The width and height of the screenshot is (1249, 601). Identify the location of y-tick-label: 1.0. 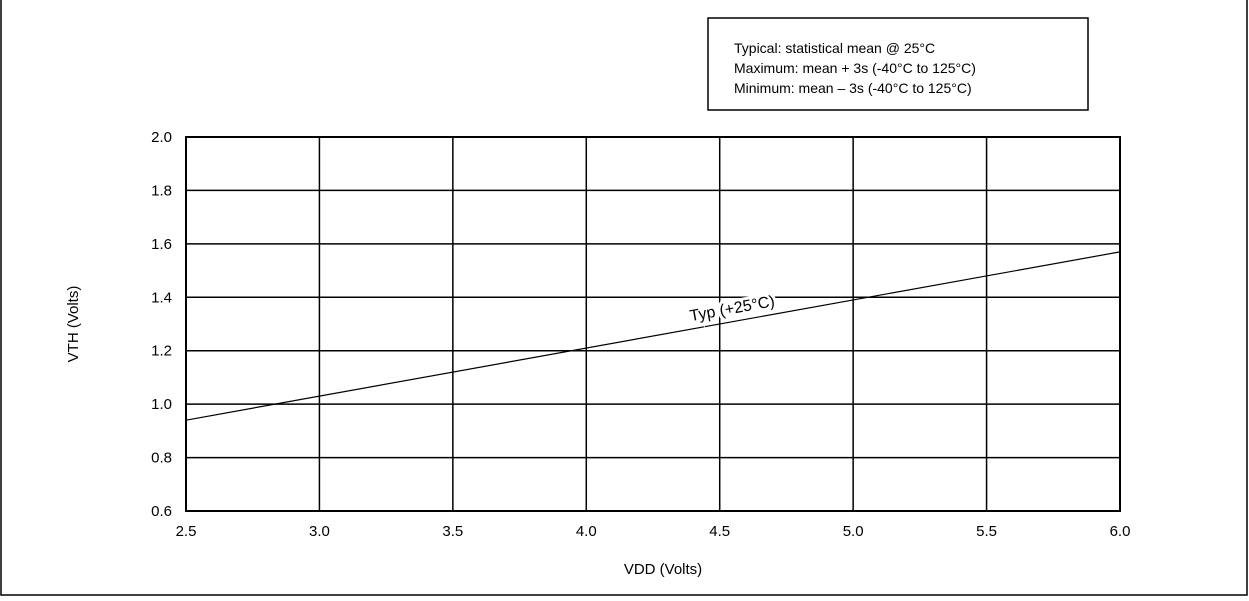
(161, 404).